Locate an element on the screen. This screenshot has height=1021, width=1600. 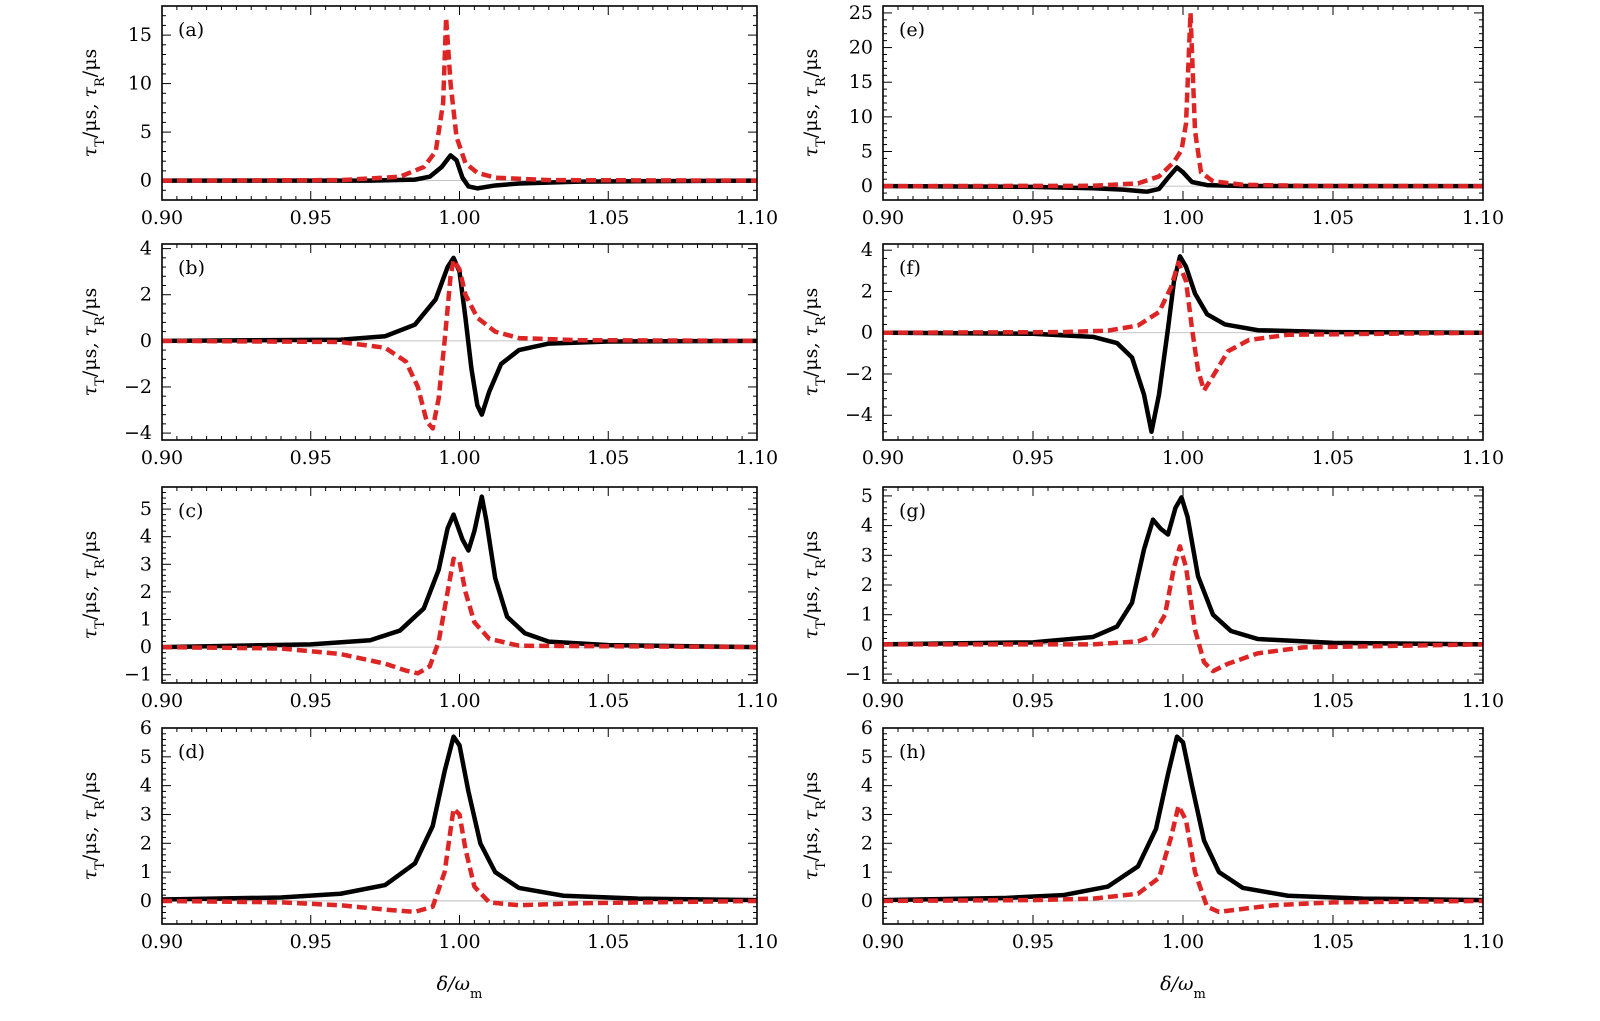
series-line-tau-t-f is located at coordinates (1183, 344).